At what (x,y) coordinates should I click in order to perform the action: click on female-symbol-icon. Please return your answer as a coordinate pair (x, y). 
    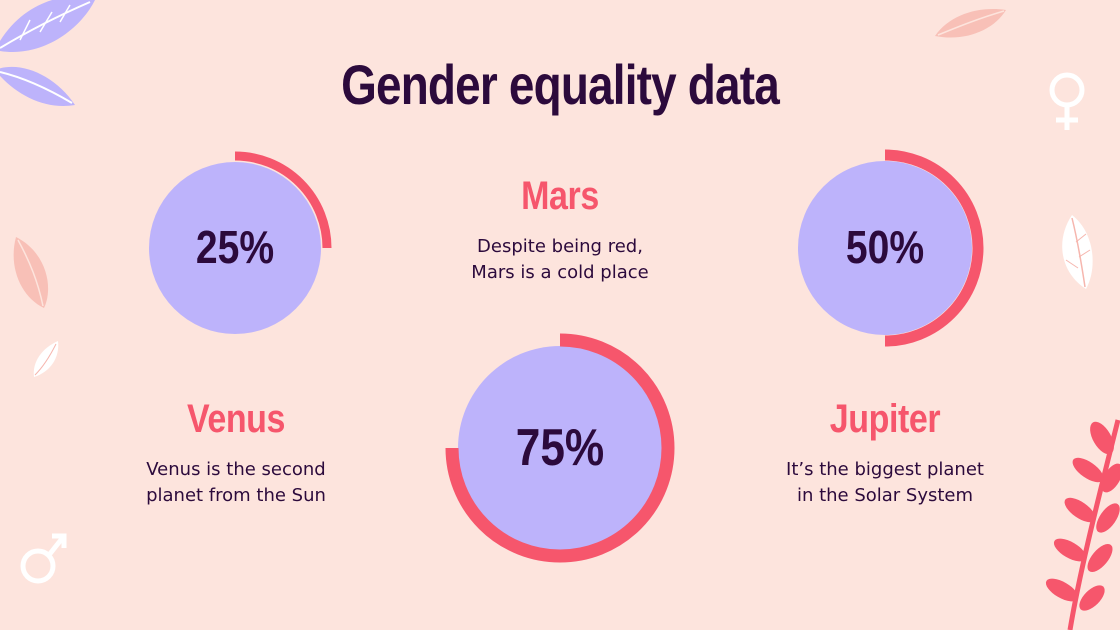
    Looking at the image, I should click on (1067, 101).